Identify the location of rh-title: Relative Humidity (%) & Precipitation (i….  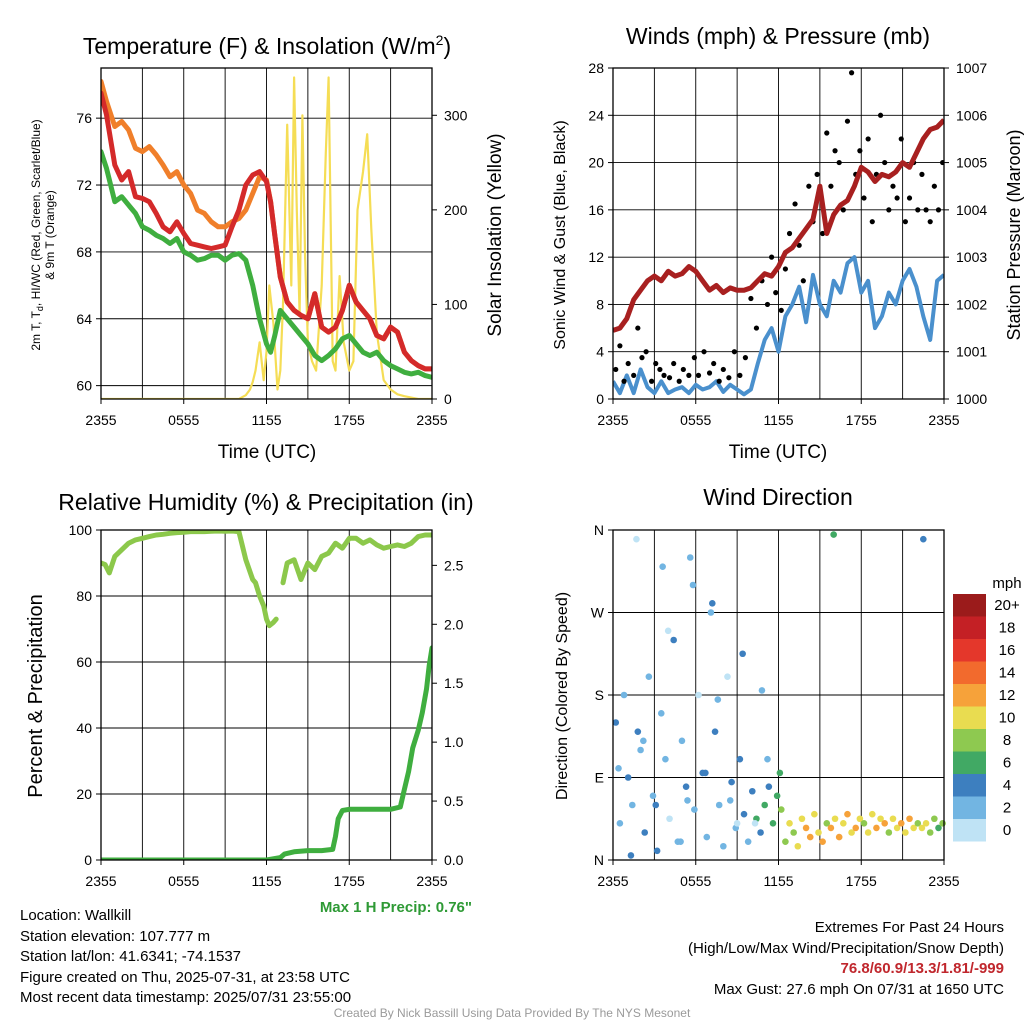
(265, 502).